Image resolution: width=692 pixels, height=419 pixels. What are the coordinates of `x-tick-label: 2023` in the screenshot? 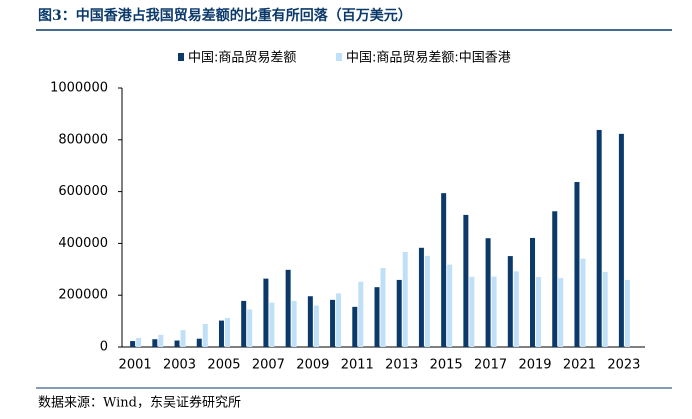 It's located at (623, 365).